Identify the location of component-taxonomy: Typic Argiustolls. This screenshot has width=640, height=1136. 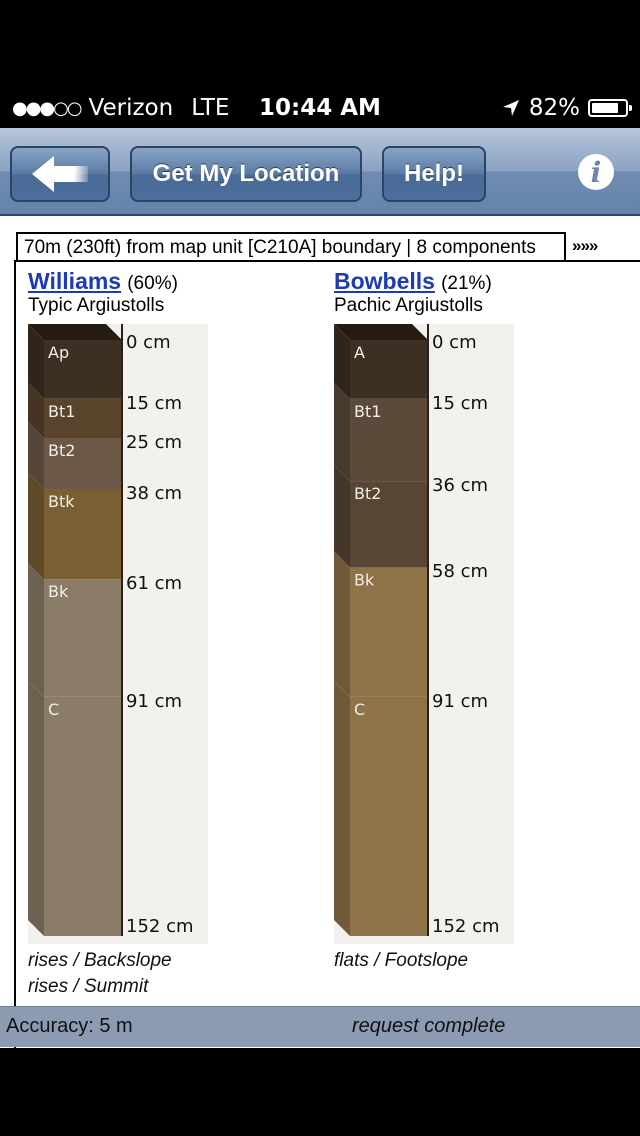
(96, 305).